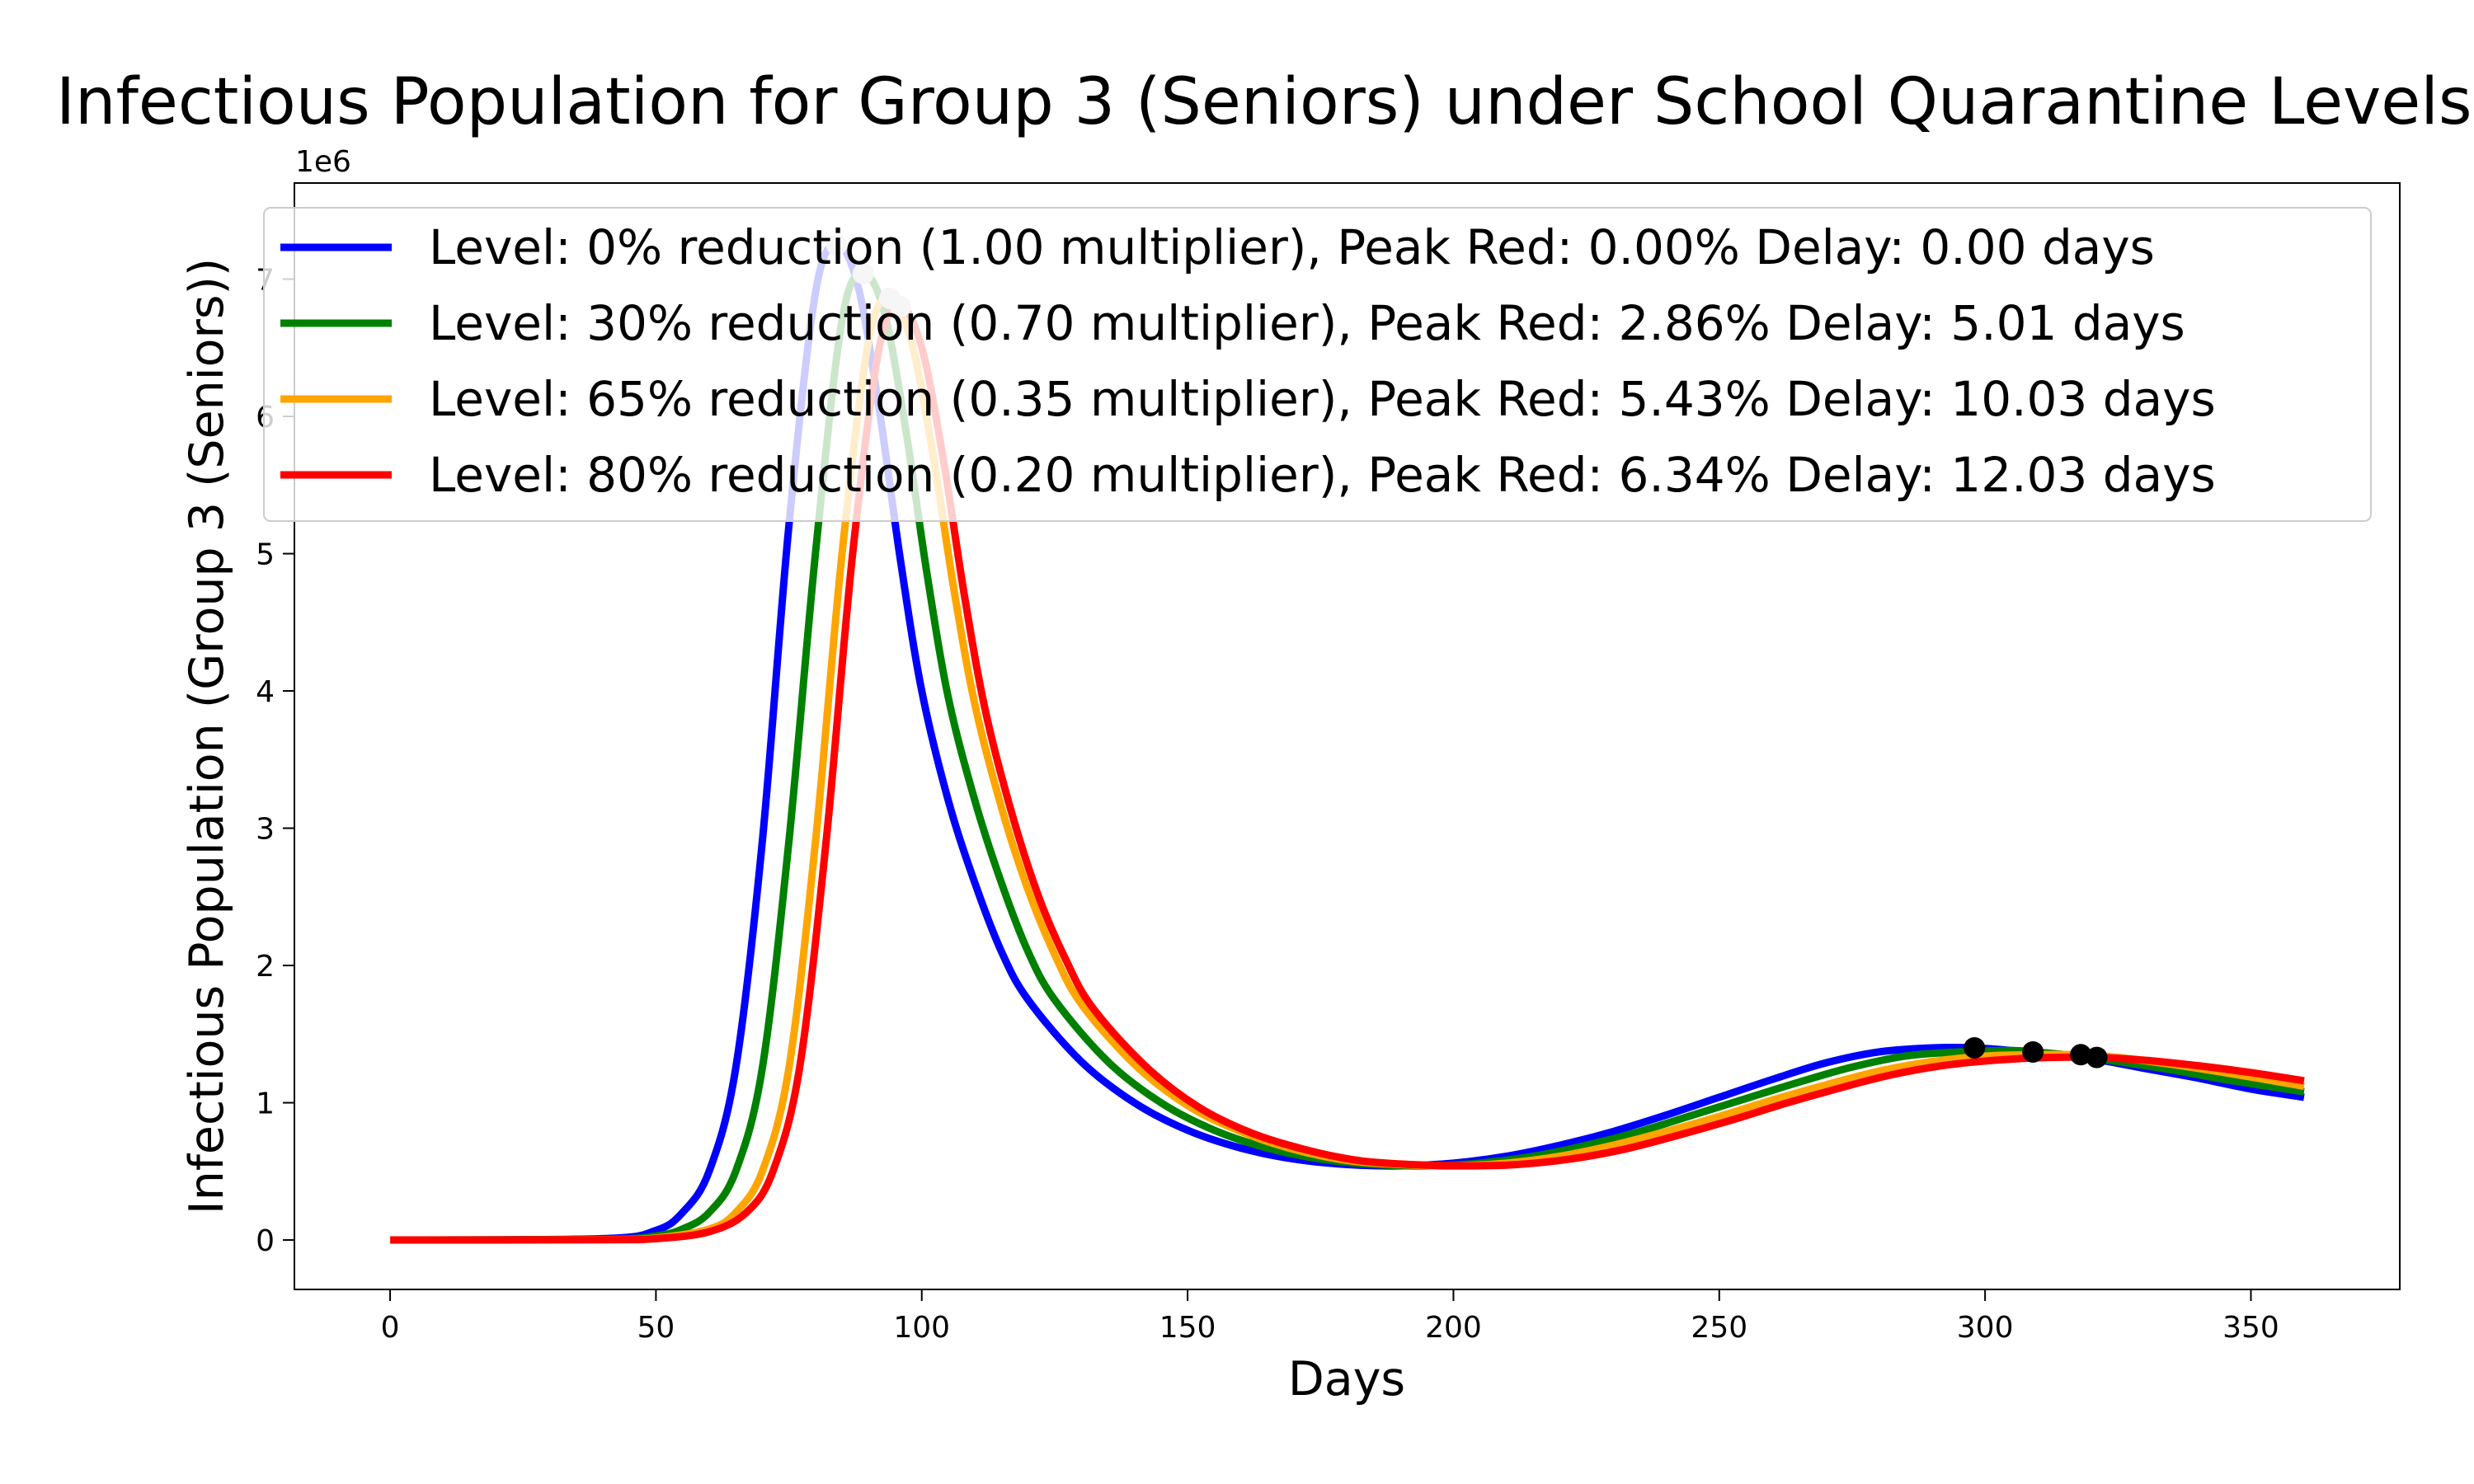 This screenshot has height=1484, width=2474. I want to click on x-tick-label: 300, so click(1985, 1328).